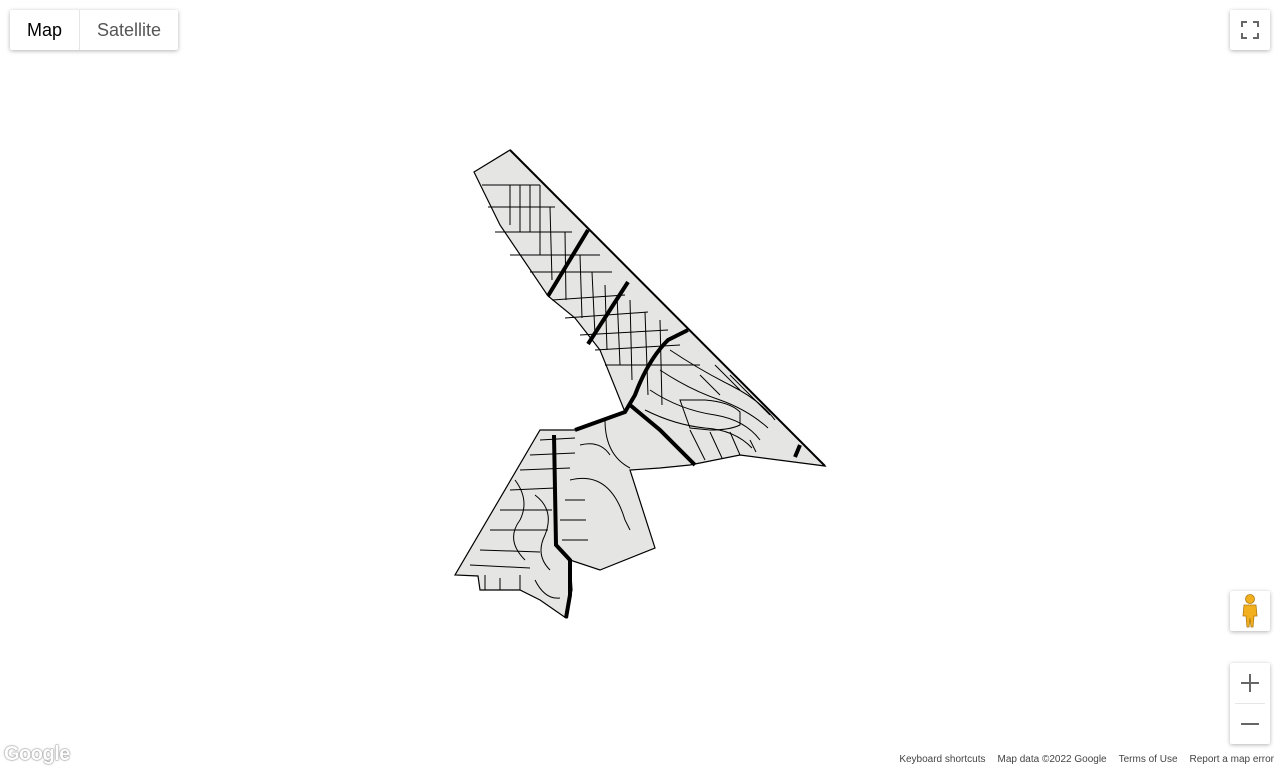 Image resolution: width=1280 pixels, height=768 pixels. Describe the element at coordinates (94, 30) in the screenshot. I see `map-type-control: Map Satellite` at that location.